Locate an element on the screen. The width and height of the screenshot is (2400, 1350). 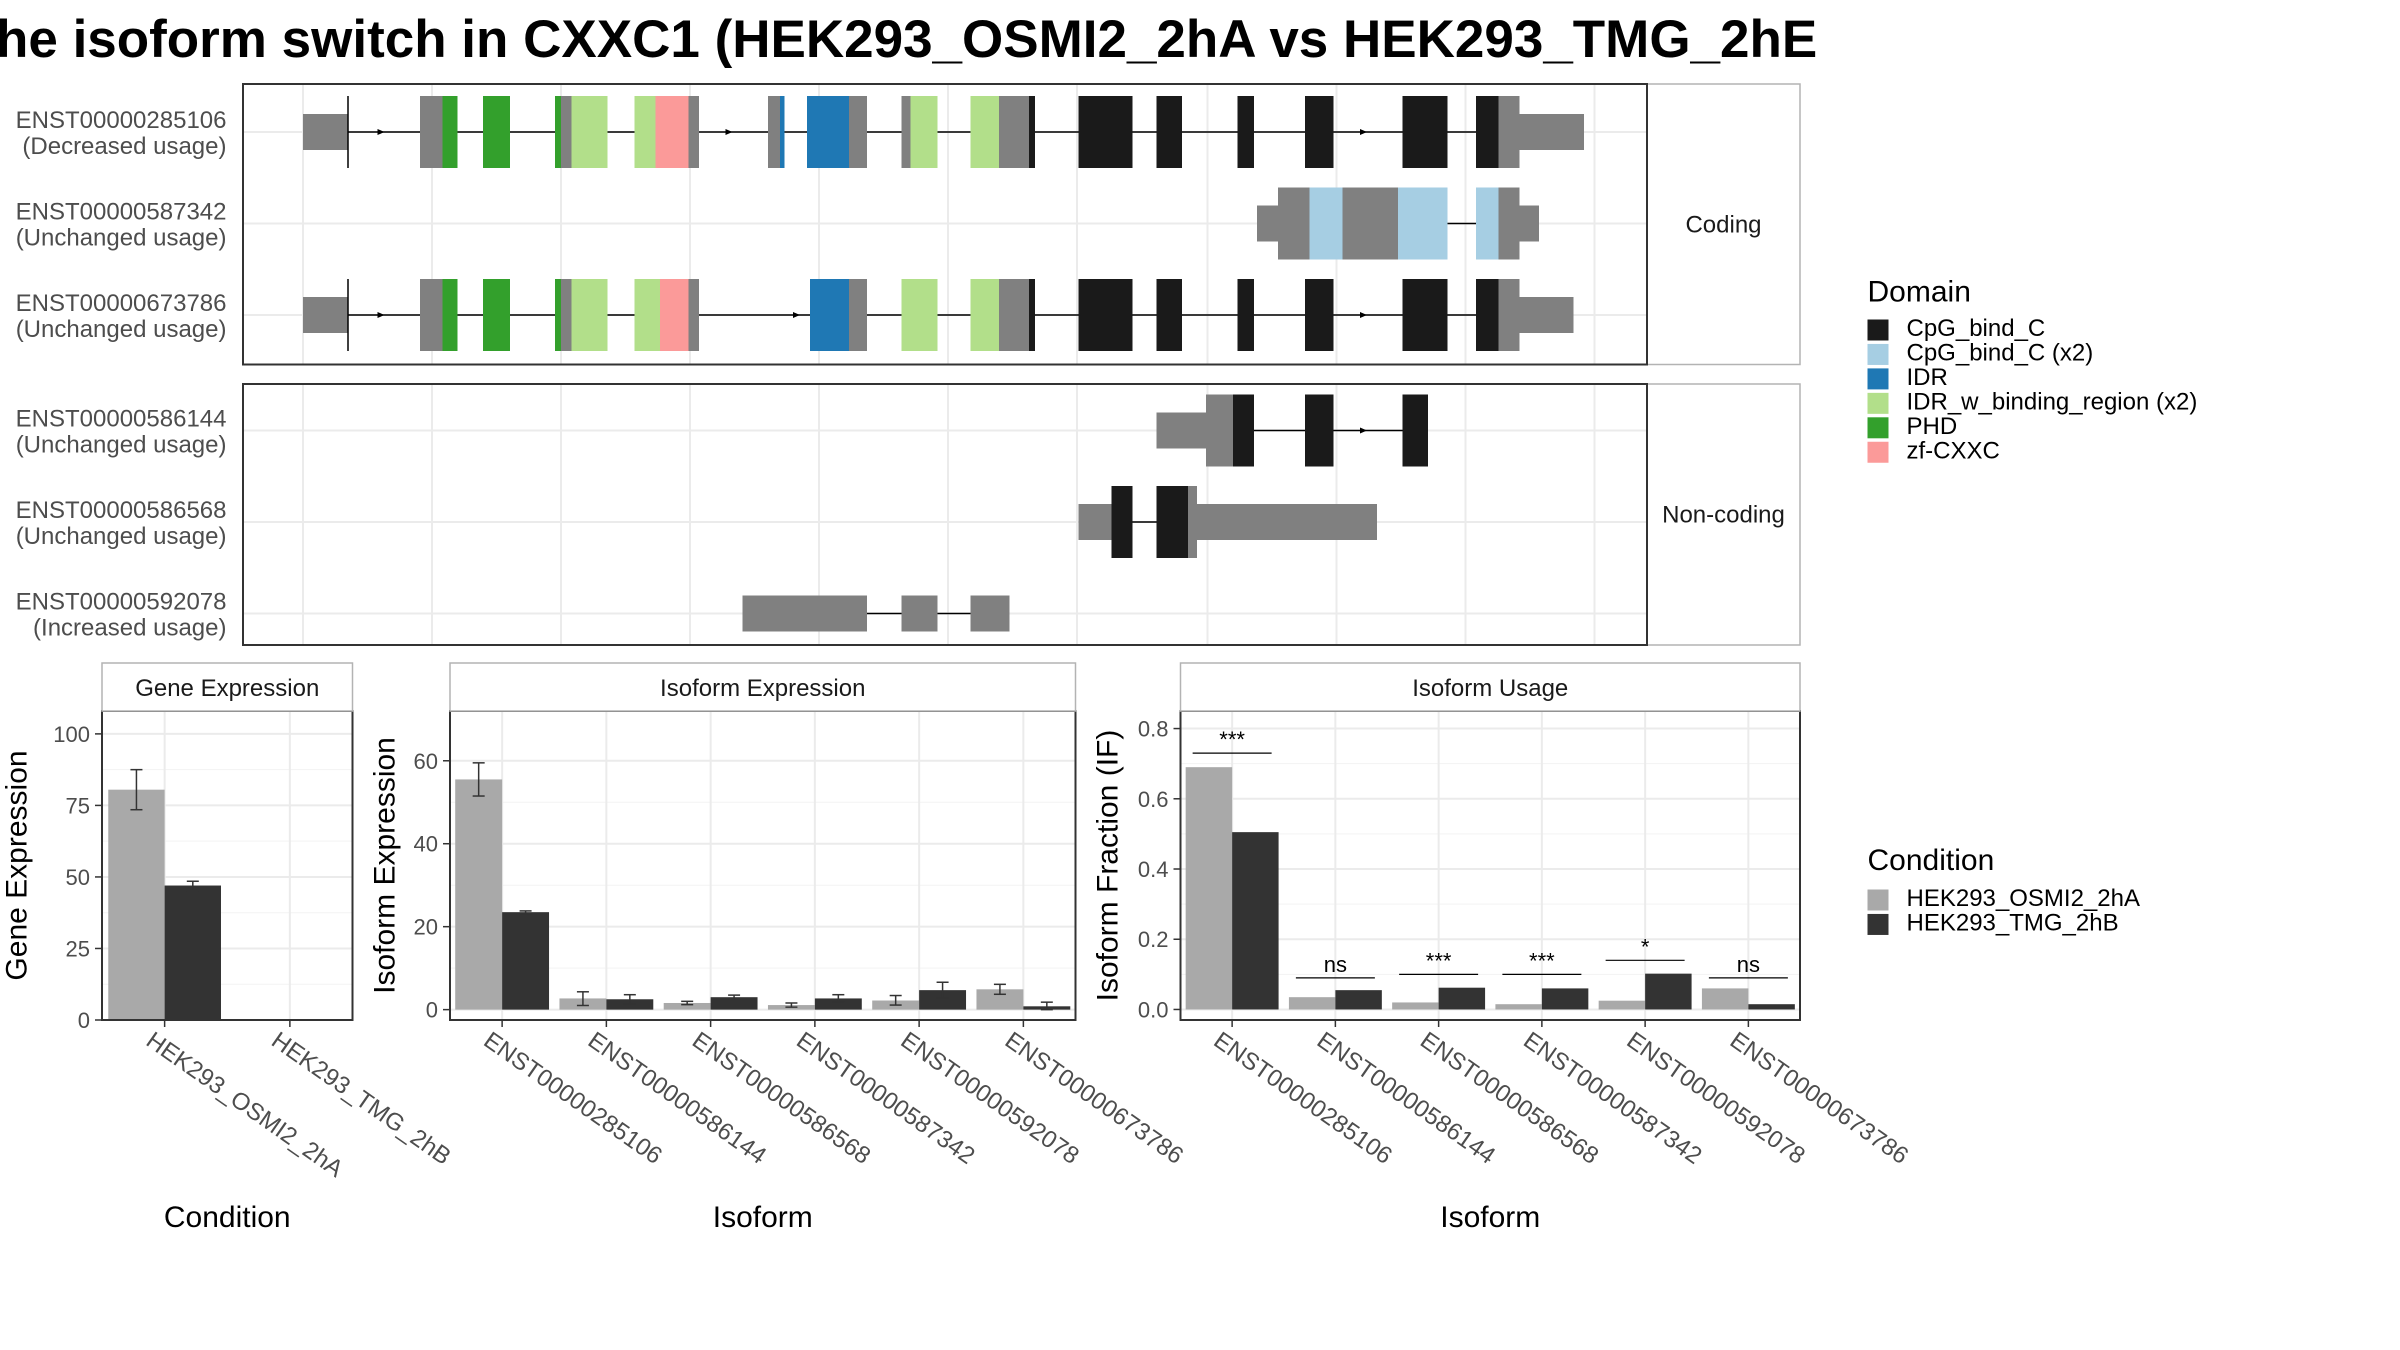
y-axis-title: Isoform Expression is located at coordinates (385, 865).